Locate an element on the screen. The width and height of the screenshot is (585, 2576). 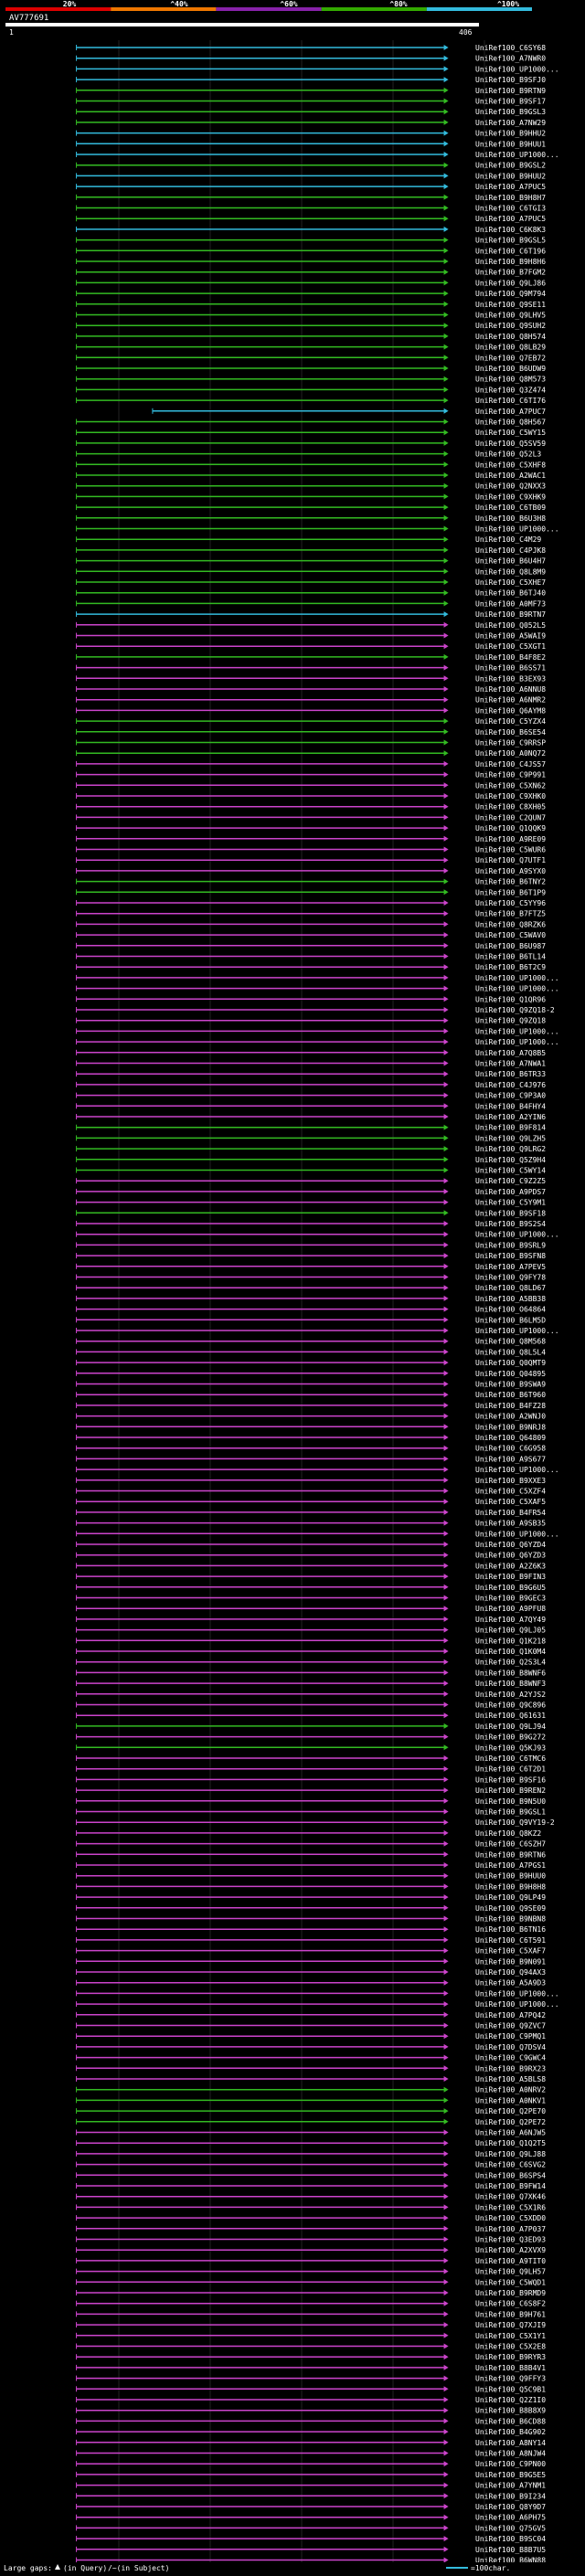
hit-row: UniRef100_Q5Z9H4 is located at coordinates (311, 1160).